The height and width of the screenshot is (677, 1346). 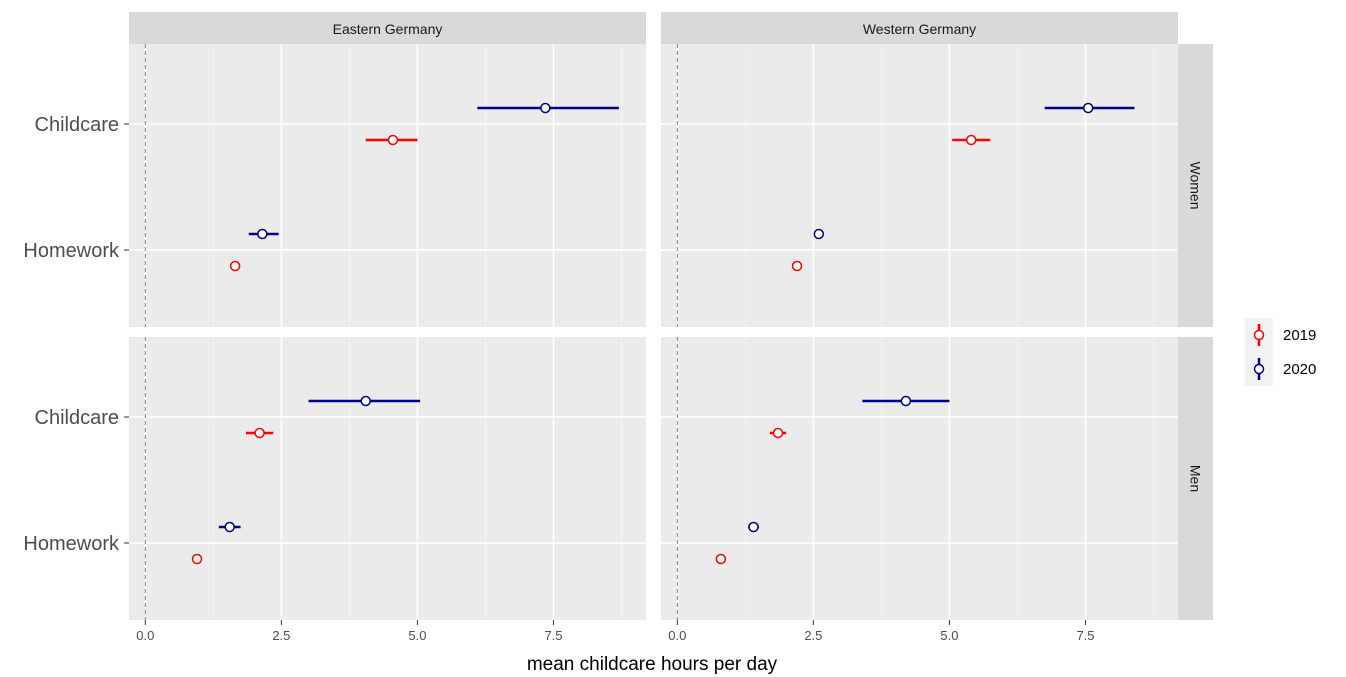 I want to click on column-strip-western-germany, so click(x=919, y=28).